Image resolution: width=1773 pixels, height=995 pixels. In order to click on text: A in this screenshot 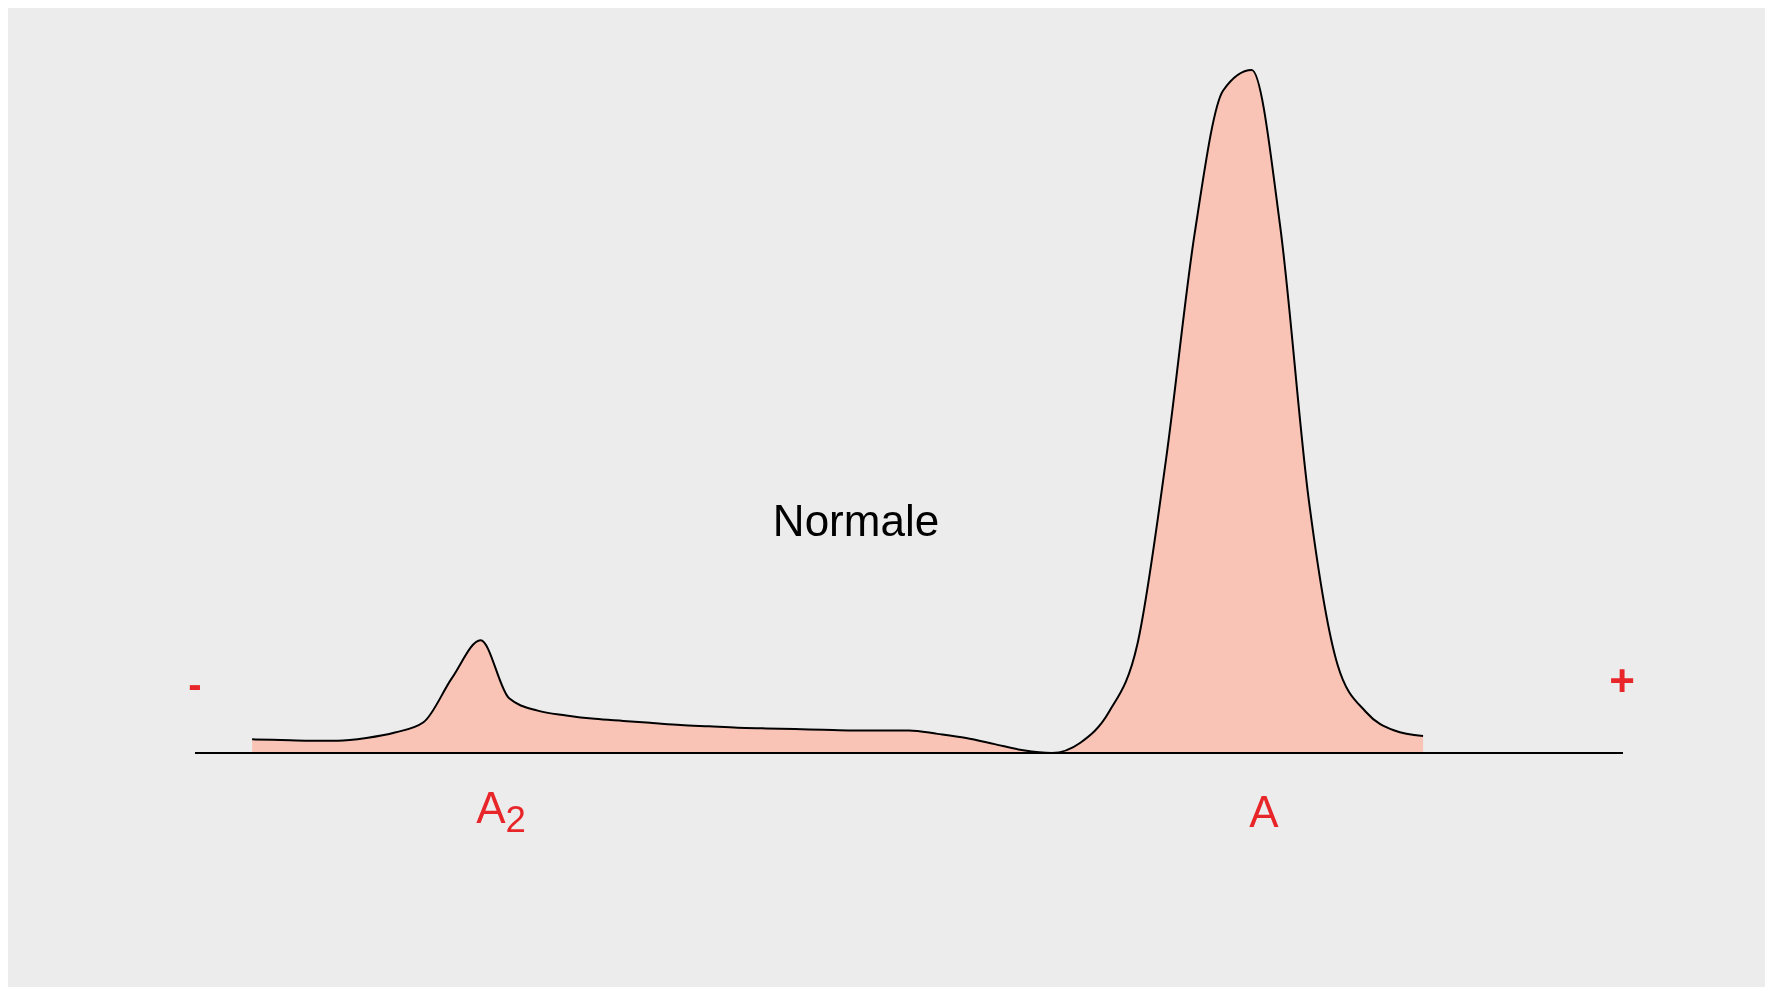, I will do `click(1264, 812)`.